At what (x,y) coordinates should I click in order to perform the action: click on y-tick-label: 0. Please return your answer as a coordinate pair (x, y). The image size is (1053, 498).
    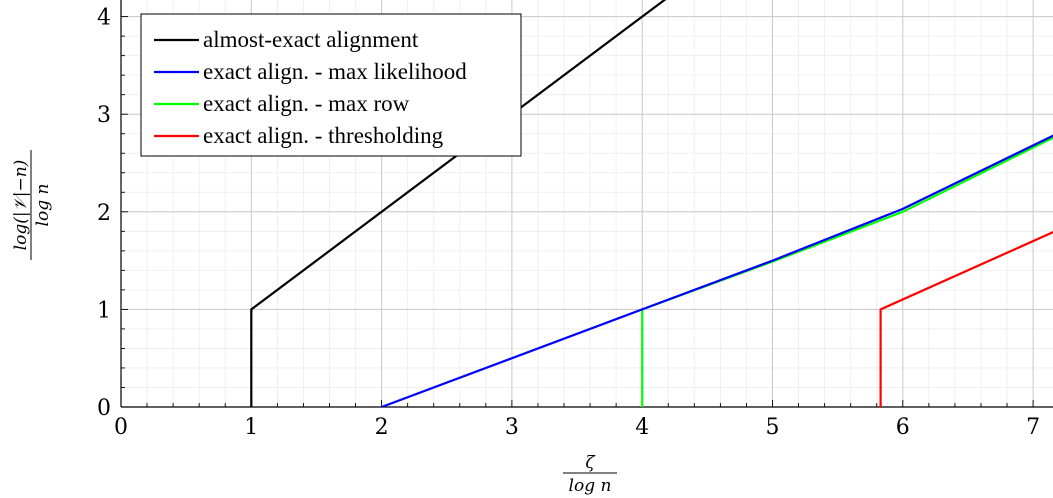
    Looking at the image, I should click on (104, 408).